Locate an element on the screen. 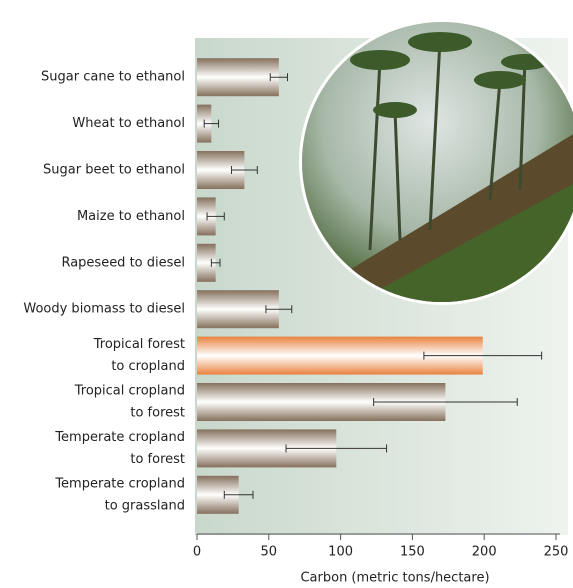 The image size is (573, 588). x-axis-label: Carbon (metric tons/hectare) is located at coordinates (394, 578).